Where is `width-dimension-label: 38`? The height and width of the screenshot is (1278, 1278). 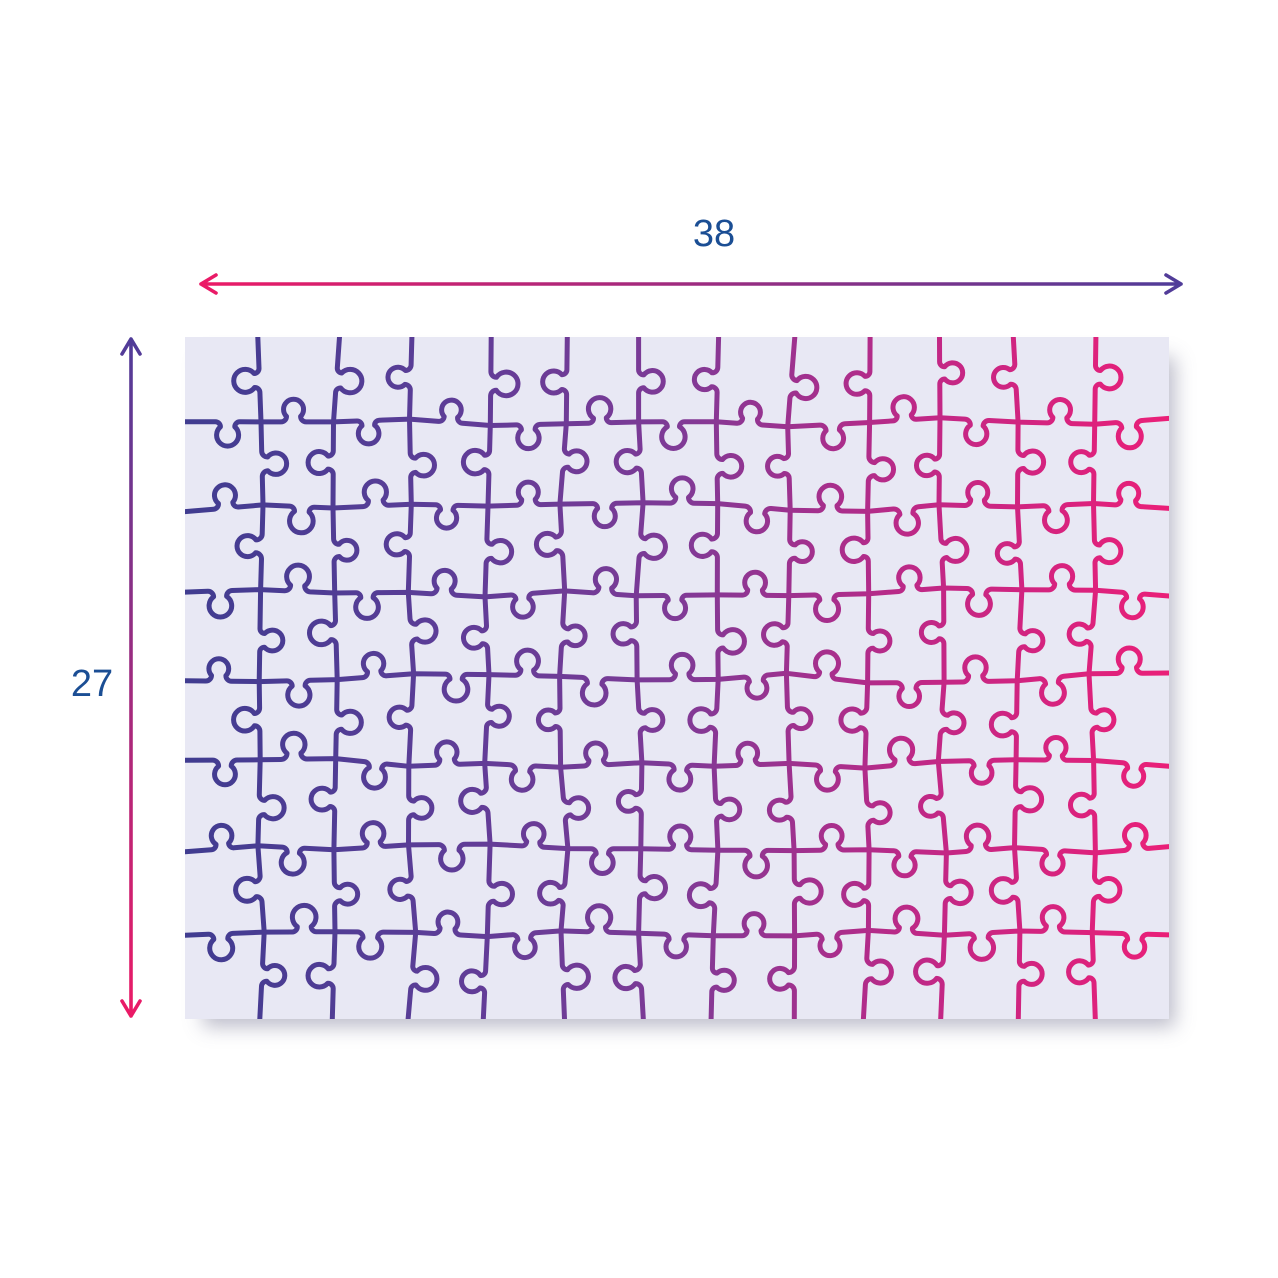
width-dimension-label: 38 is located at coordinates (714, 234).